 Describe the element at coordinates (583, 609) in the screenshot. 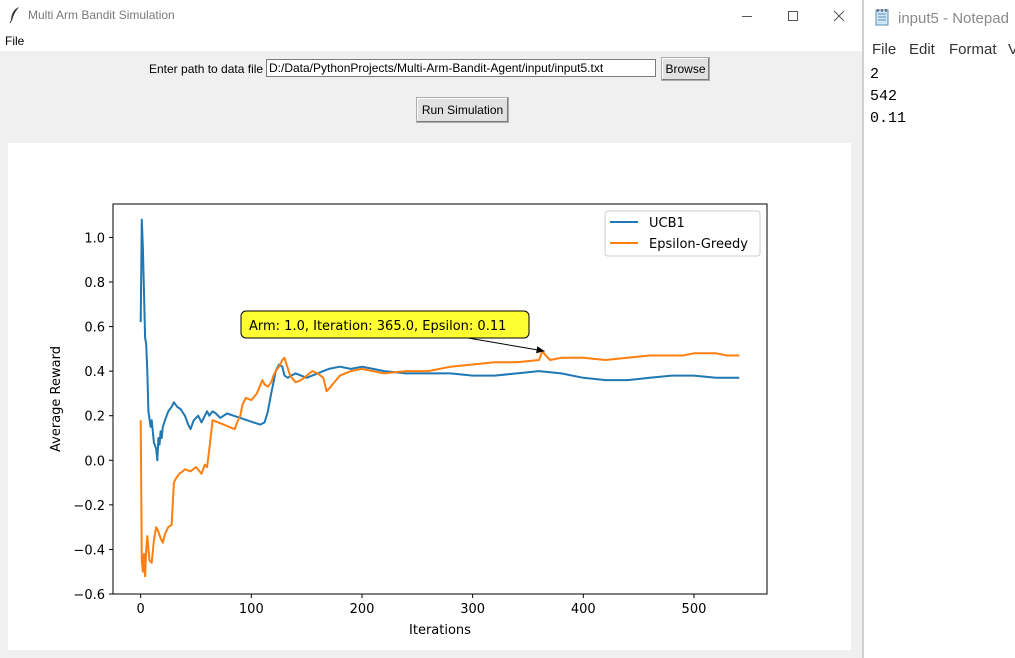

I see `x-tick-label: 400` at that location.